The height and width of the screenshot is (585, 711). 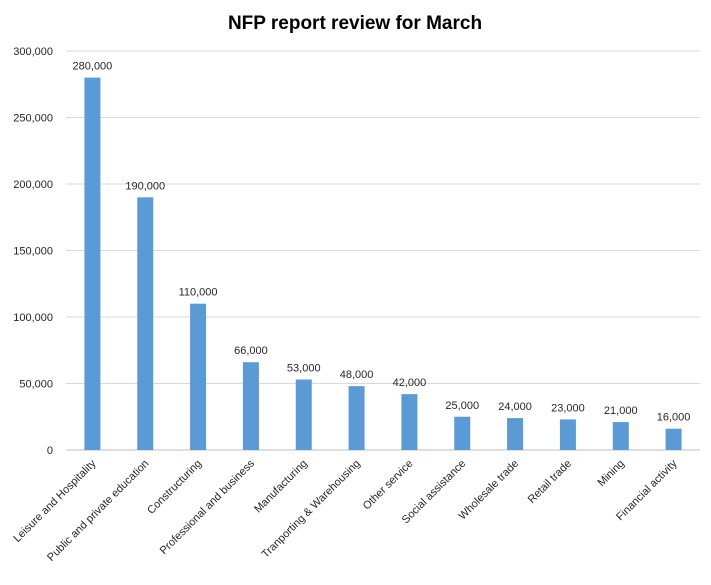 What do you see at coordinates (208, 507) in the screenshot?
I see `category-label: Professional and business` at bounding box center [208, 507].